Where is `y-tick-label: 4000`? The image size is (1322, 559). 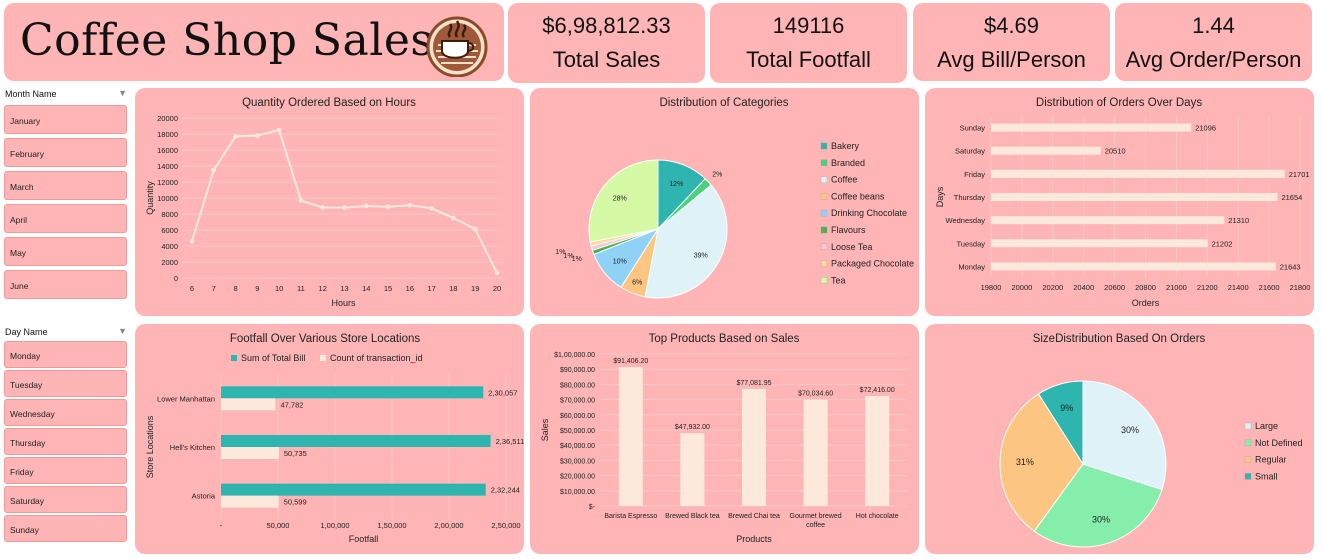
y-tick-label: 4000 is located at coordinates (169, 246).